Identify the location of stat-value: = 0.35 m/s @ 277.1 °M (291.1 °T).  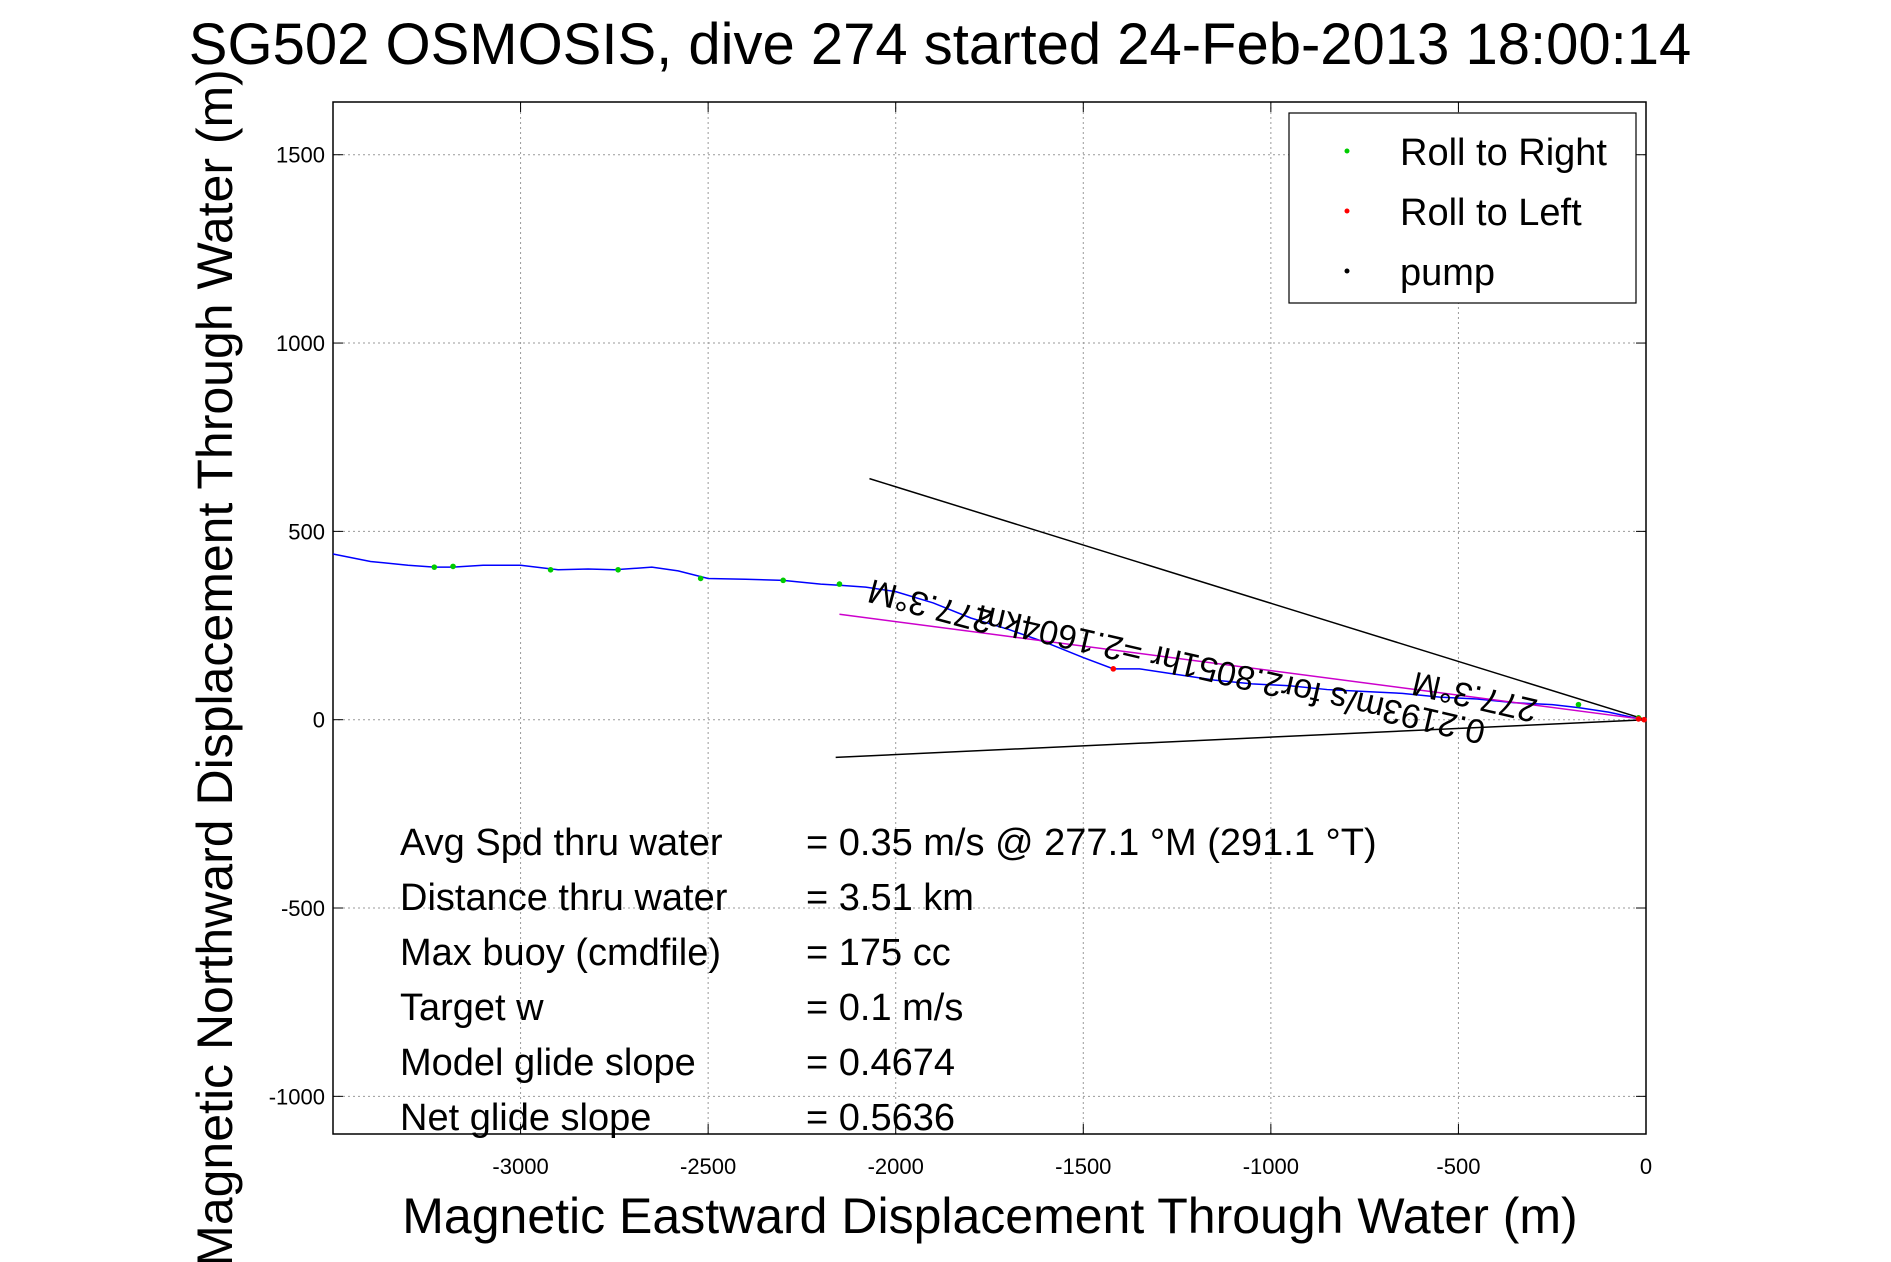
(1091, 843).